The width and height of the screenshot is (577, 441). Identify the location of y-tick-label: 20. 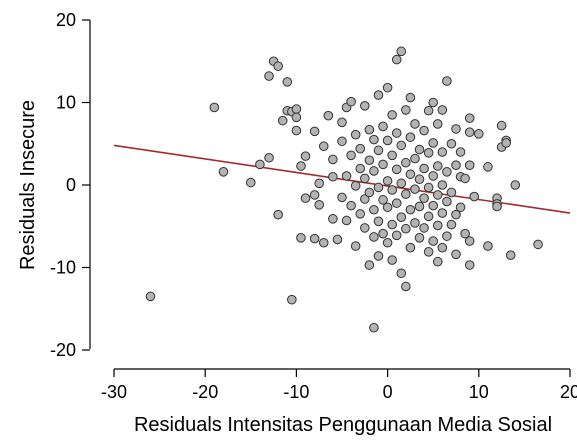
(66, 20).